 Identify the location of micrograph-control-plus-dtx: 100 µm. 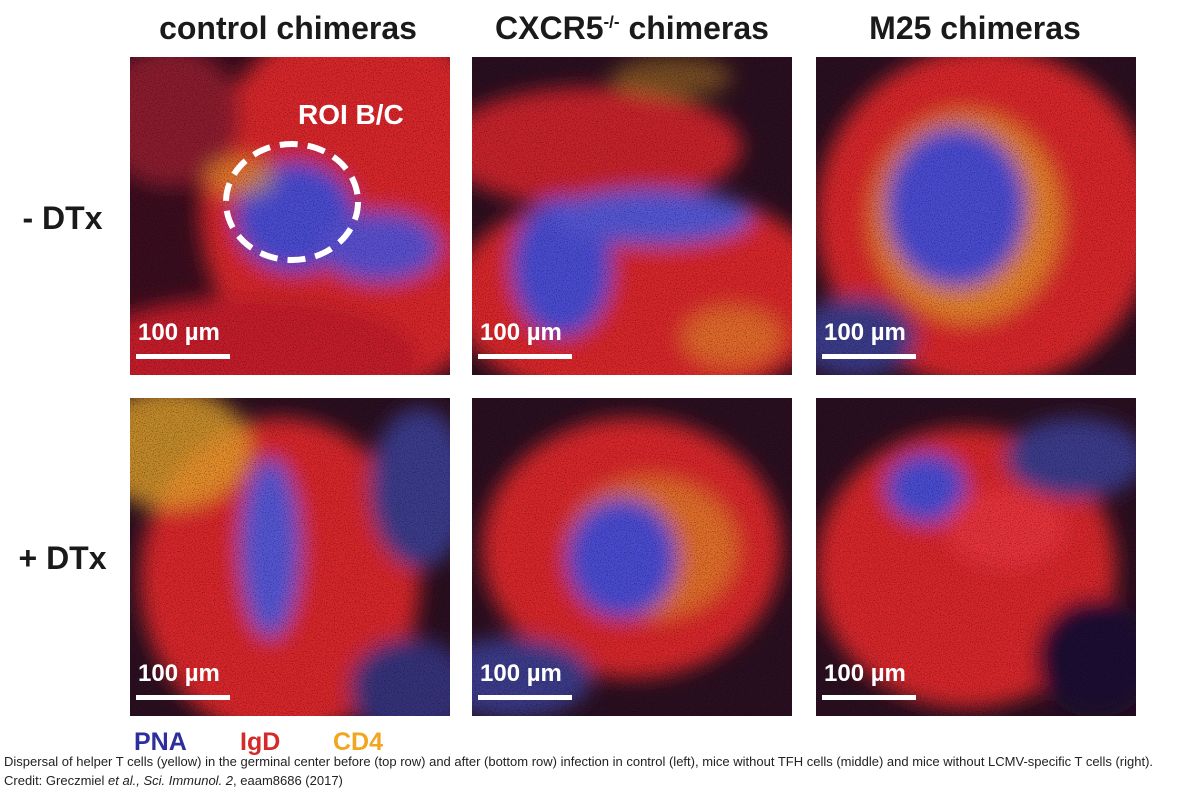
(290, 557).